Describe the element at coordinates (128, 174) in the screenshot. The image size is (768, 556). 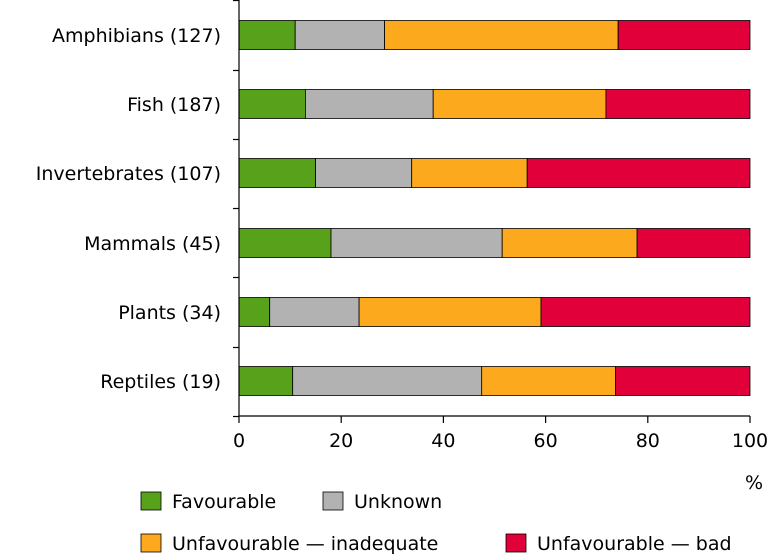
I see `category-label: Invertebrates (107)` at that location.